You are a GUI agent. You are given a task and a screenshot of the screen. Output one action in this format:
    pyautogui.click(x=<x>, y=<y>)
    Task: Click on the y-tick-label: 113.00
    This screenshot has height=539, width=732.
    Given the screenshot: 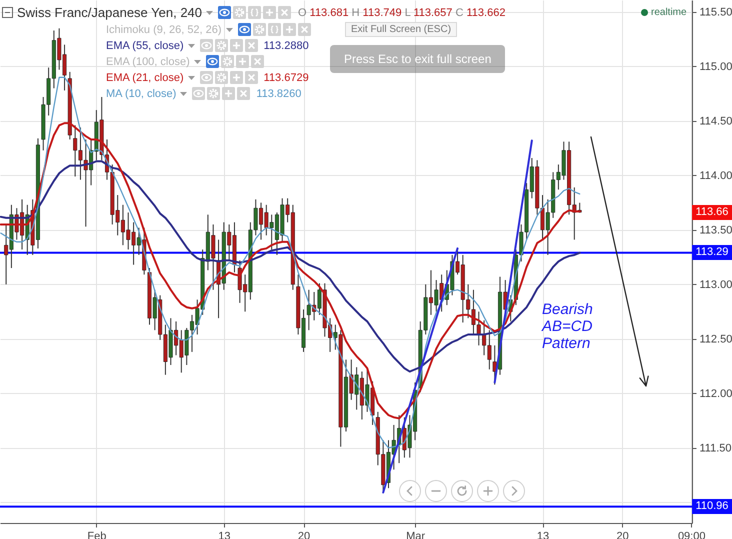 What is the action you would take?
    pyautogui.click(x=716, y=284)
    